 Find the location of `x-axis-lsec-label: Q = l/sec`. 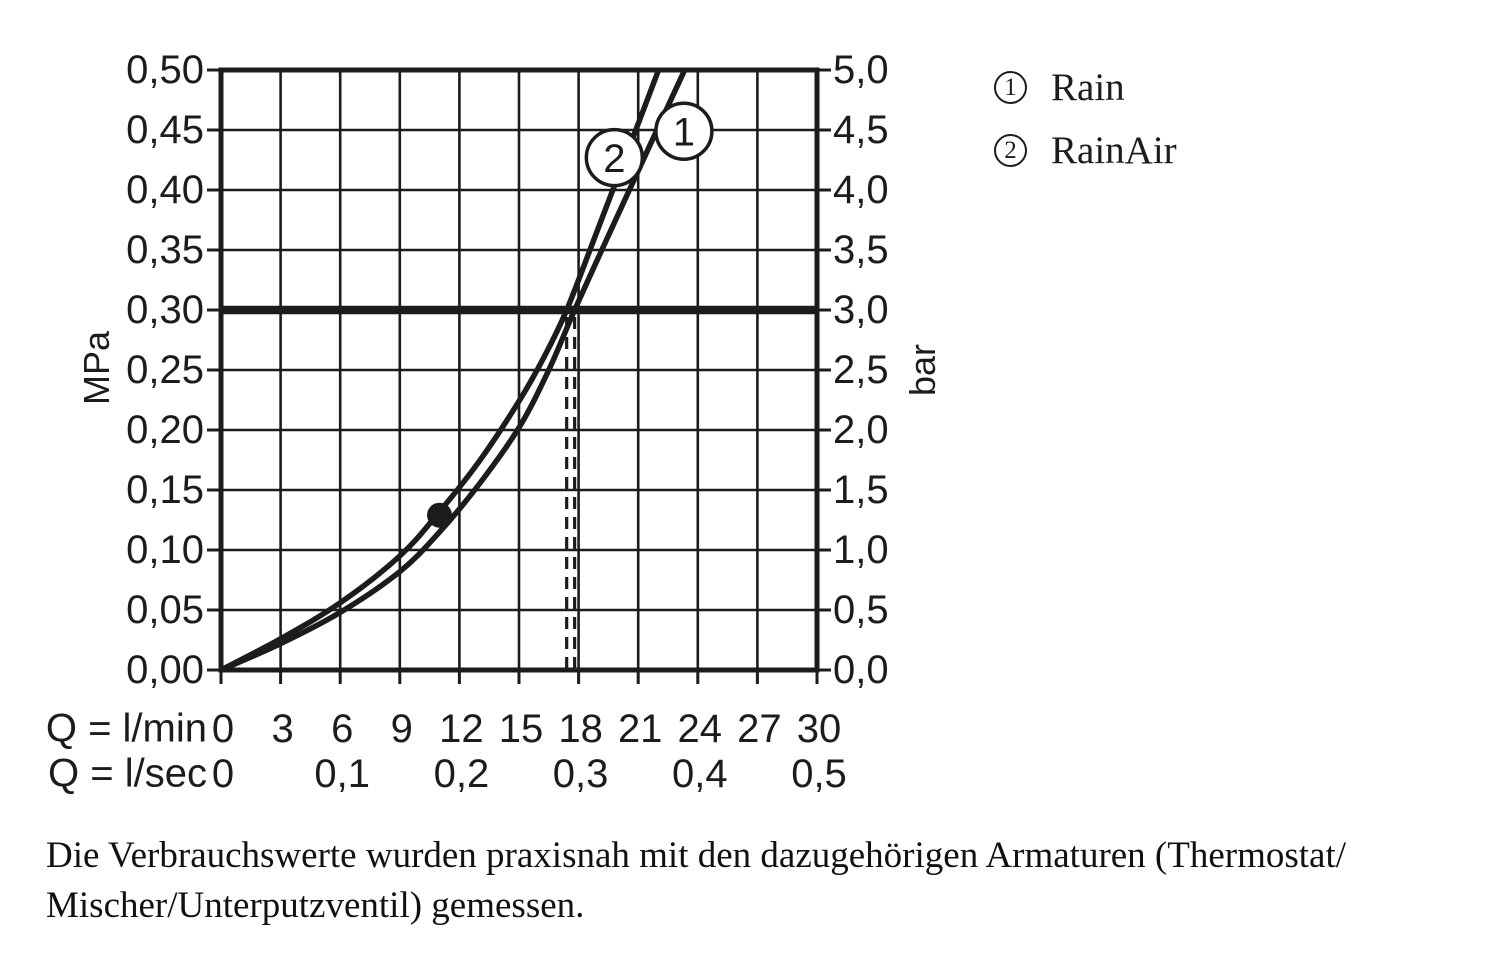

x-axis-lsec-label: Q = l/sec is located at coordinates (127, 773).